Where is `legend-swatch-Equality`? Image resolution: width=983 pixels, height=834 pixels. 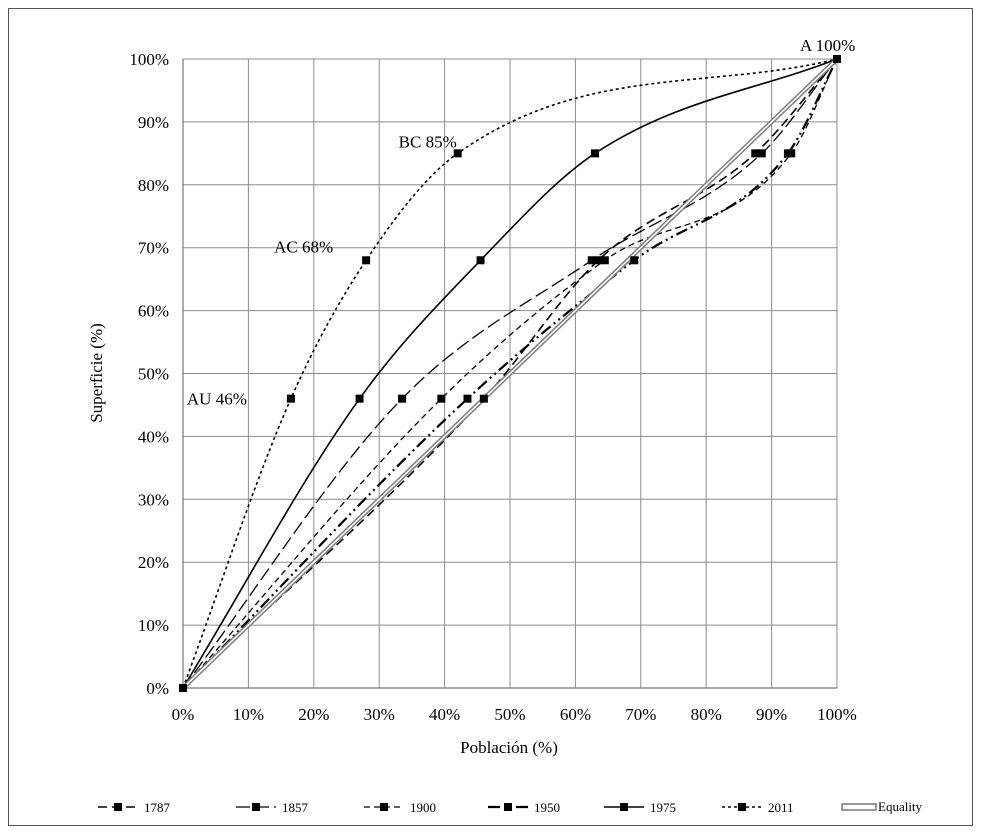
legend-swatch-Equality is located at coordinates (859, 807).